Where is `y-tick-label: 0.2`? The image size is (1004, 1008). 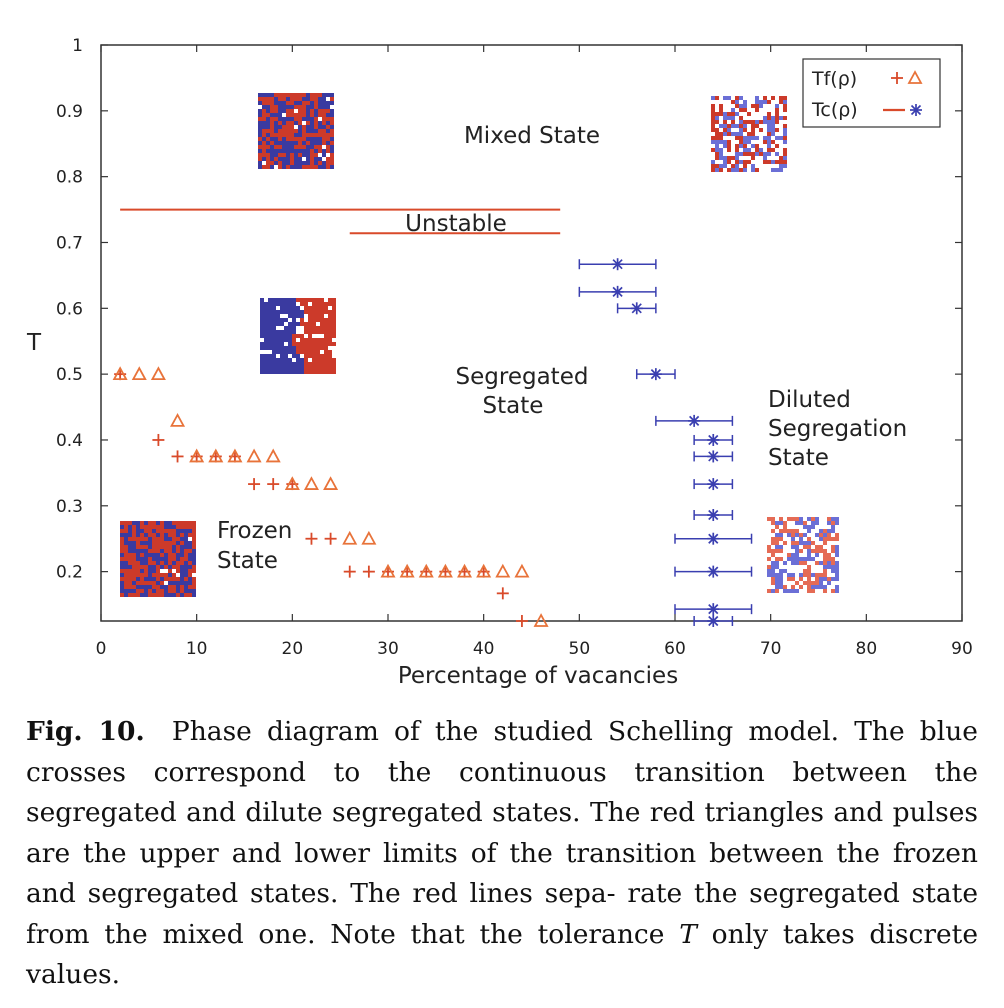
y-tick-label: 0.2 is located at coordinates (69, 573).